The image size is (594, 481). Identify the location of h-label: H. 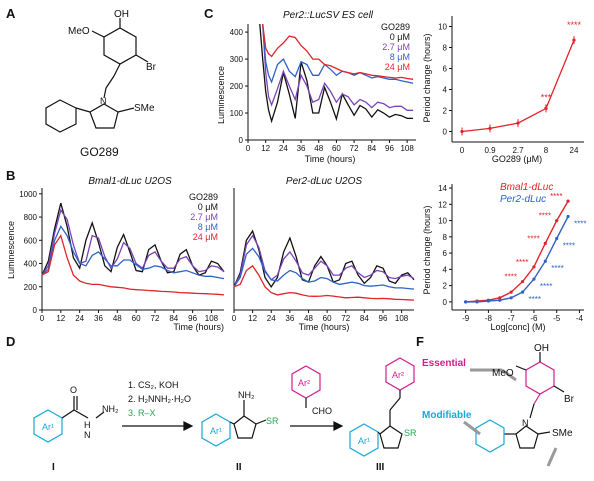
(87, 425).